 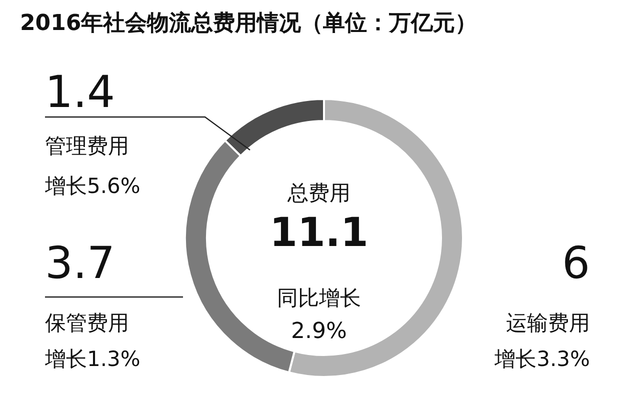 I want to click on text: 增长1.3%, so click(x=92, y=359).